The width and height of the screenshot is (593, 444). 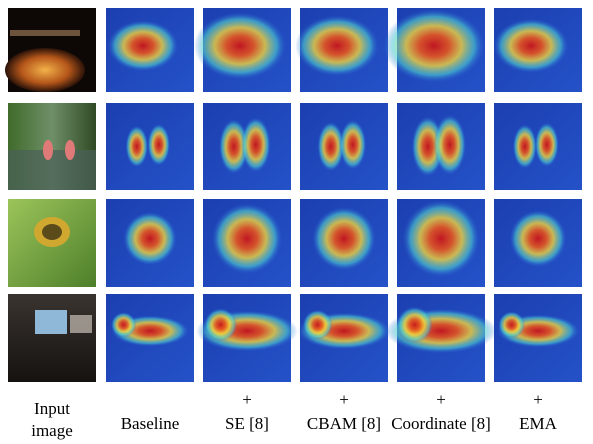 I want to click on column-label: Coordinate [8], so click(x=441, y=423).